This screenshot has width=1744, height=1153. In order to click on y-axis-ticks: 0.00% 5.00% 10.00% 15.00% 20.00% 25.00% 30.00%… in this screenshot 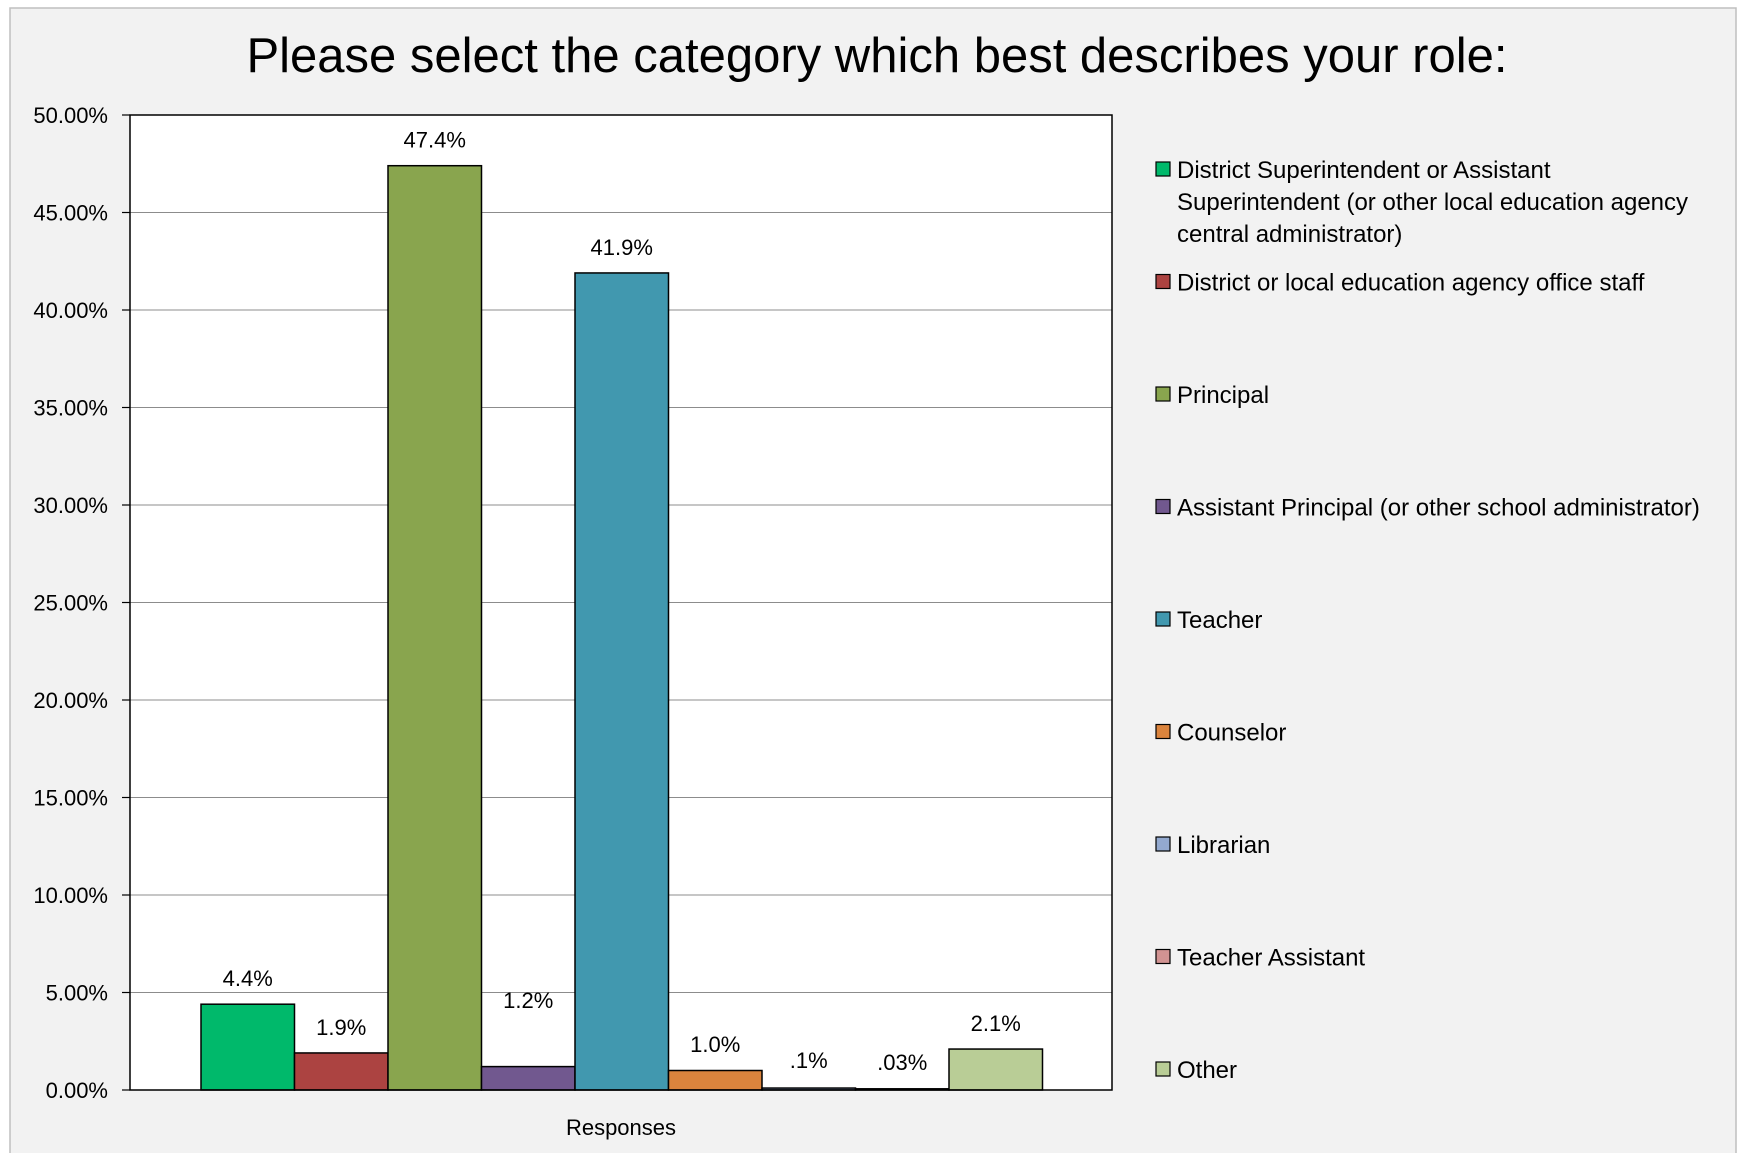, I will do `click(81, 603)`.